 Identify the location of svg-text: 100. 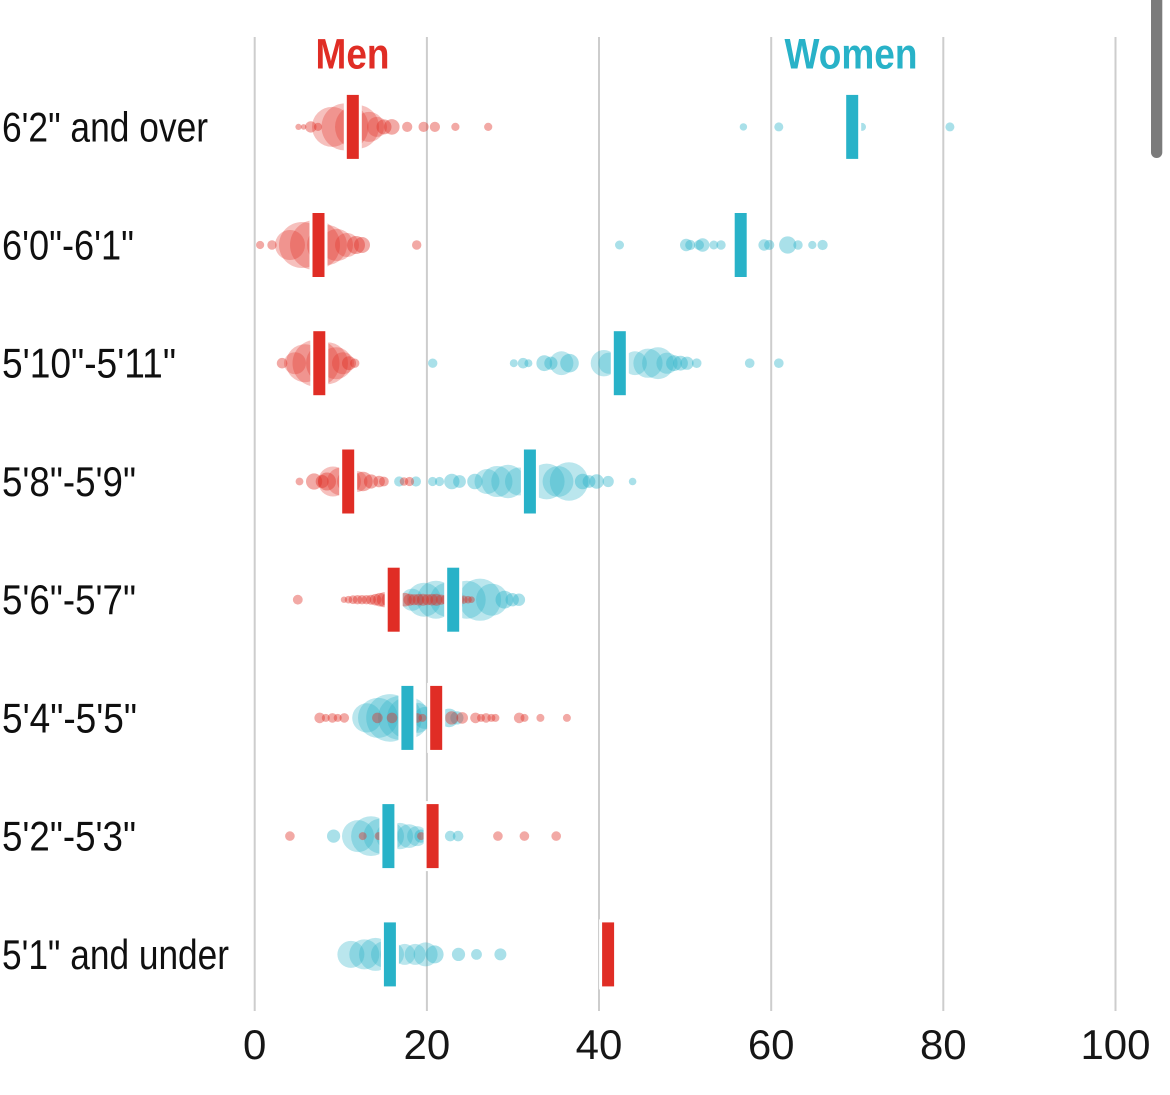
(1115, 1044).